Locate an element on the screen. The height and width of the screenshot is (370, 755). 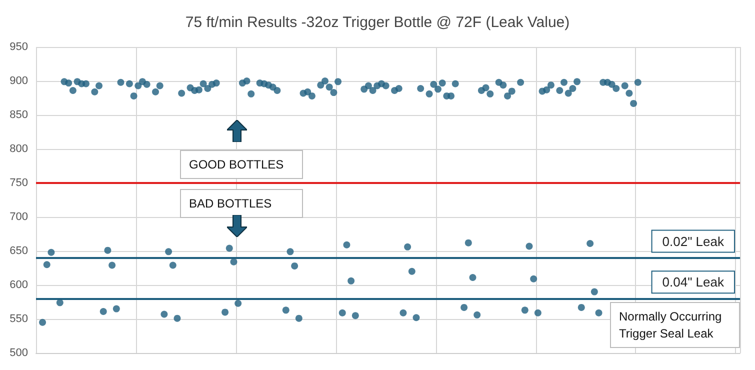
y-tick-label: 700 is located at coordinates (19, 217).